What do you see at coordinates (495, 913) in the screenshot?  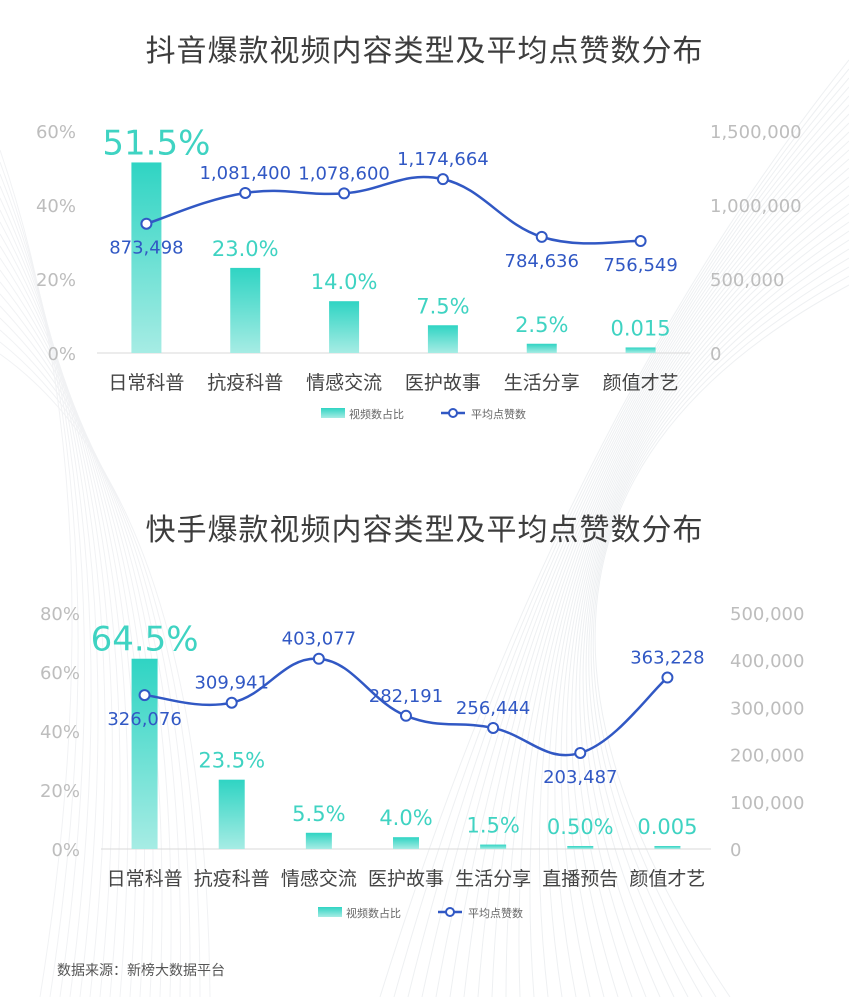 I see `legend-line-label: 平均点赞数` at bounding box center [495, 913].